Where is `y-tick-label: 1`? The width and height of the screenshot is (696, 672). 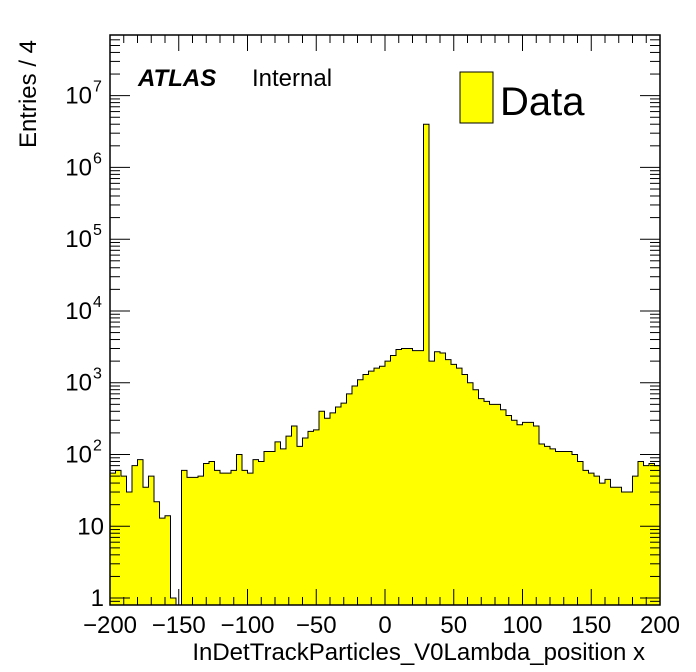
y-tick-label: 1 is located at coordinates (97, 598).